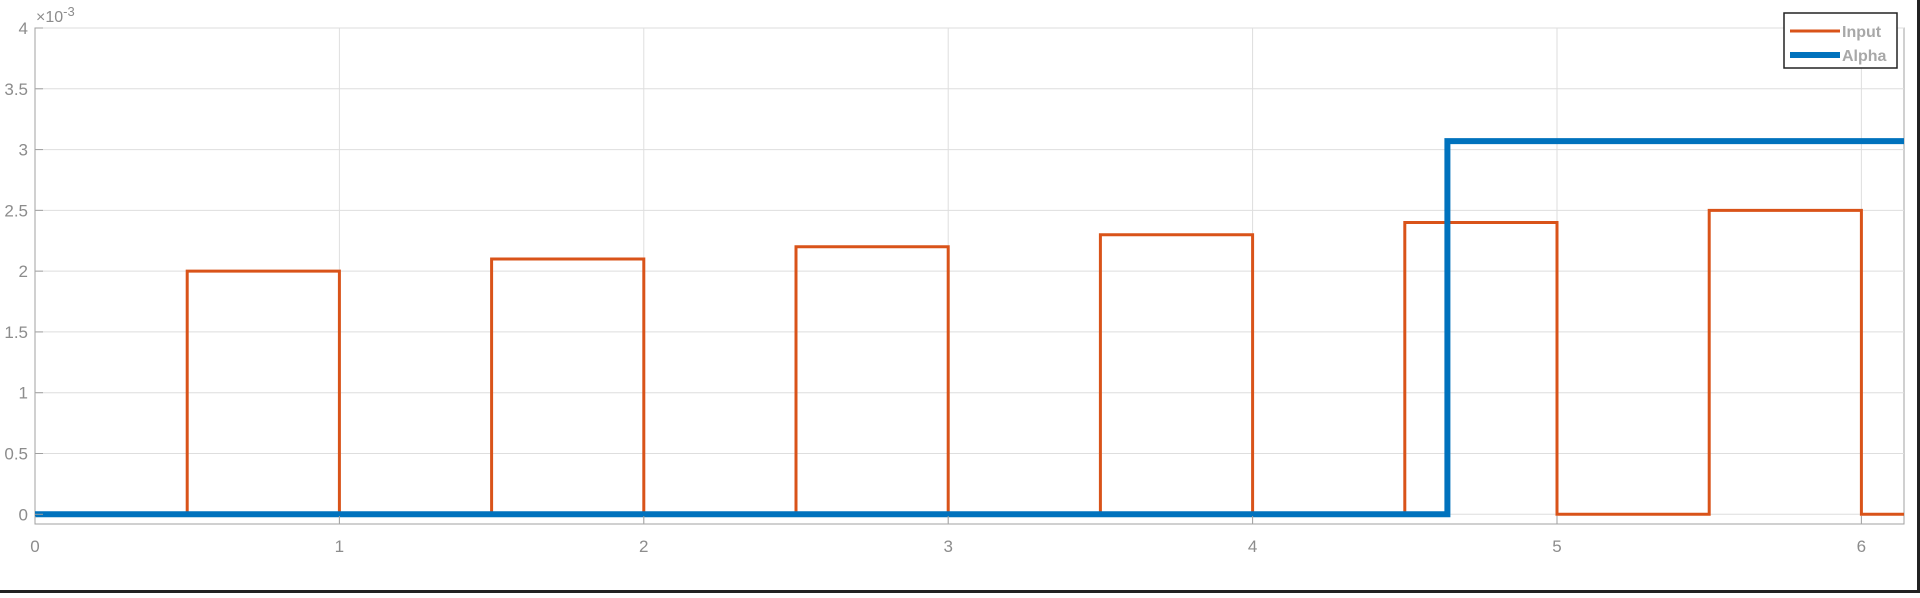 This screenshot has height=598, width=1920. I want to click on x-tick-label: 6, so click(1861, 546).